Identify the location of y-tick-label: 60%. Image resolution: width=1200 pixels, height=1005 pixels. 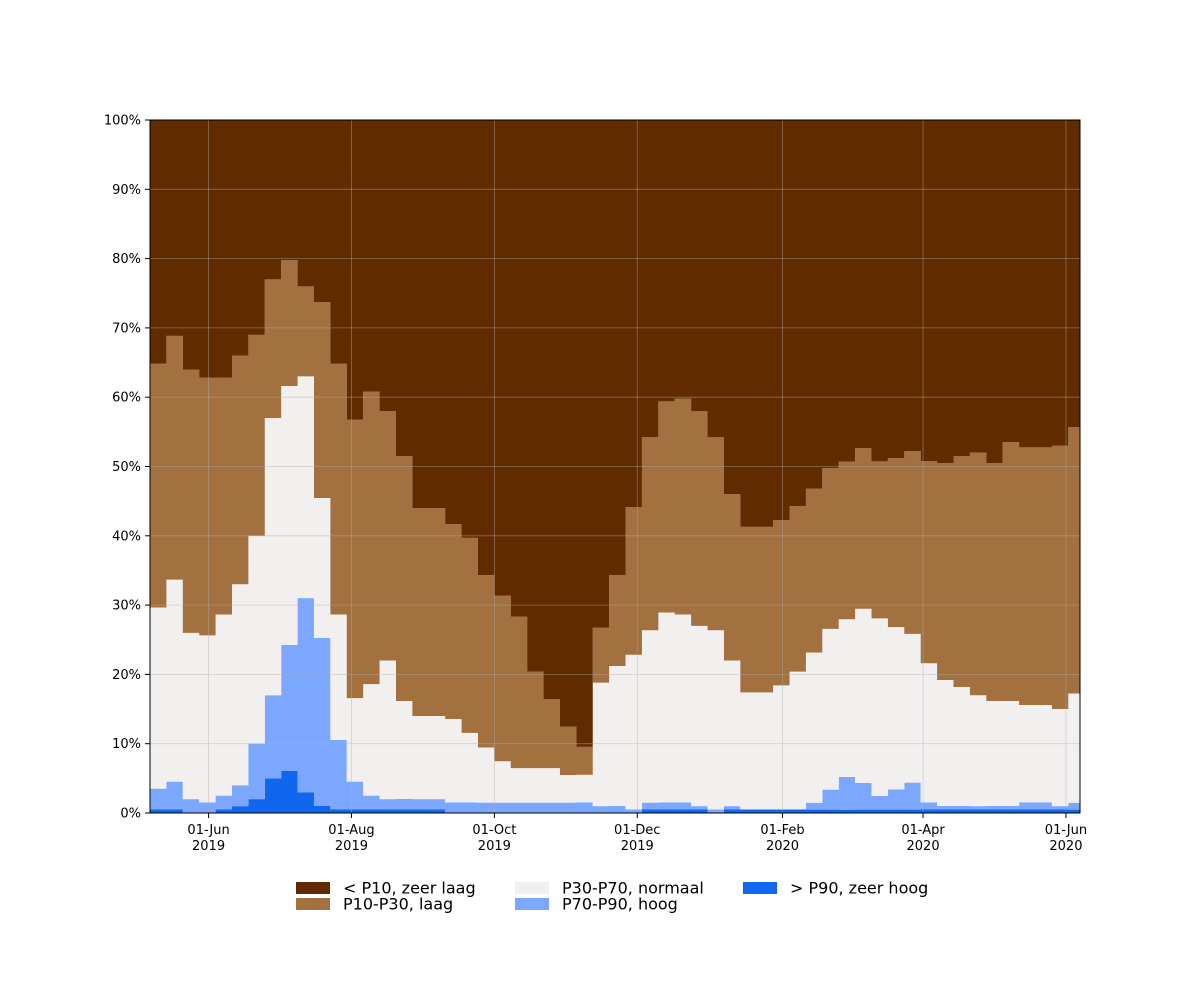
(126, 398).